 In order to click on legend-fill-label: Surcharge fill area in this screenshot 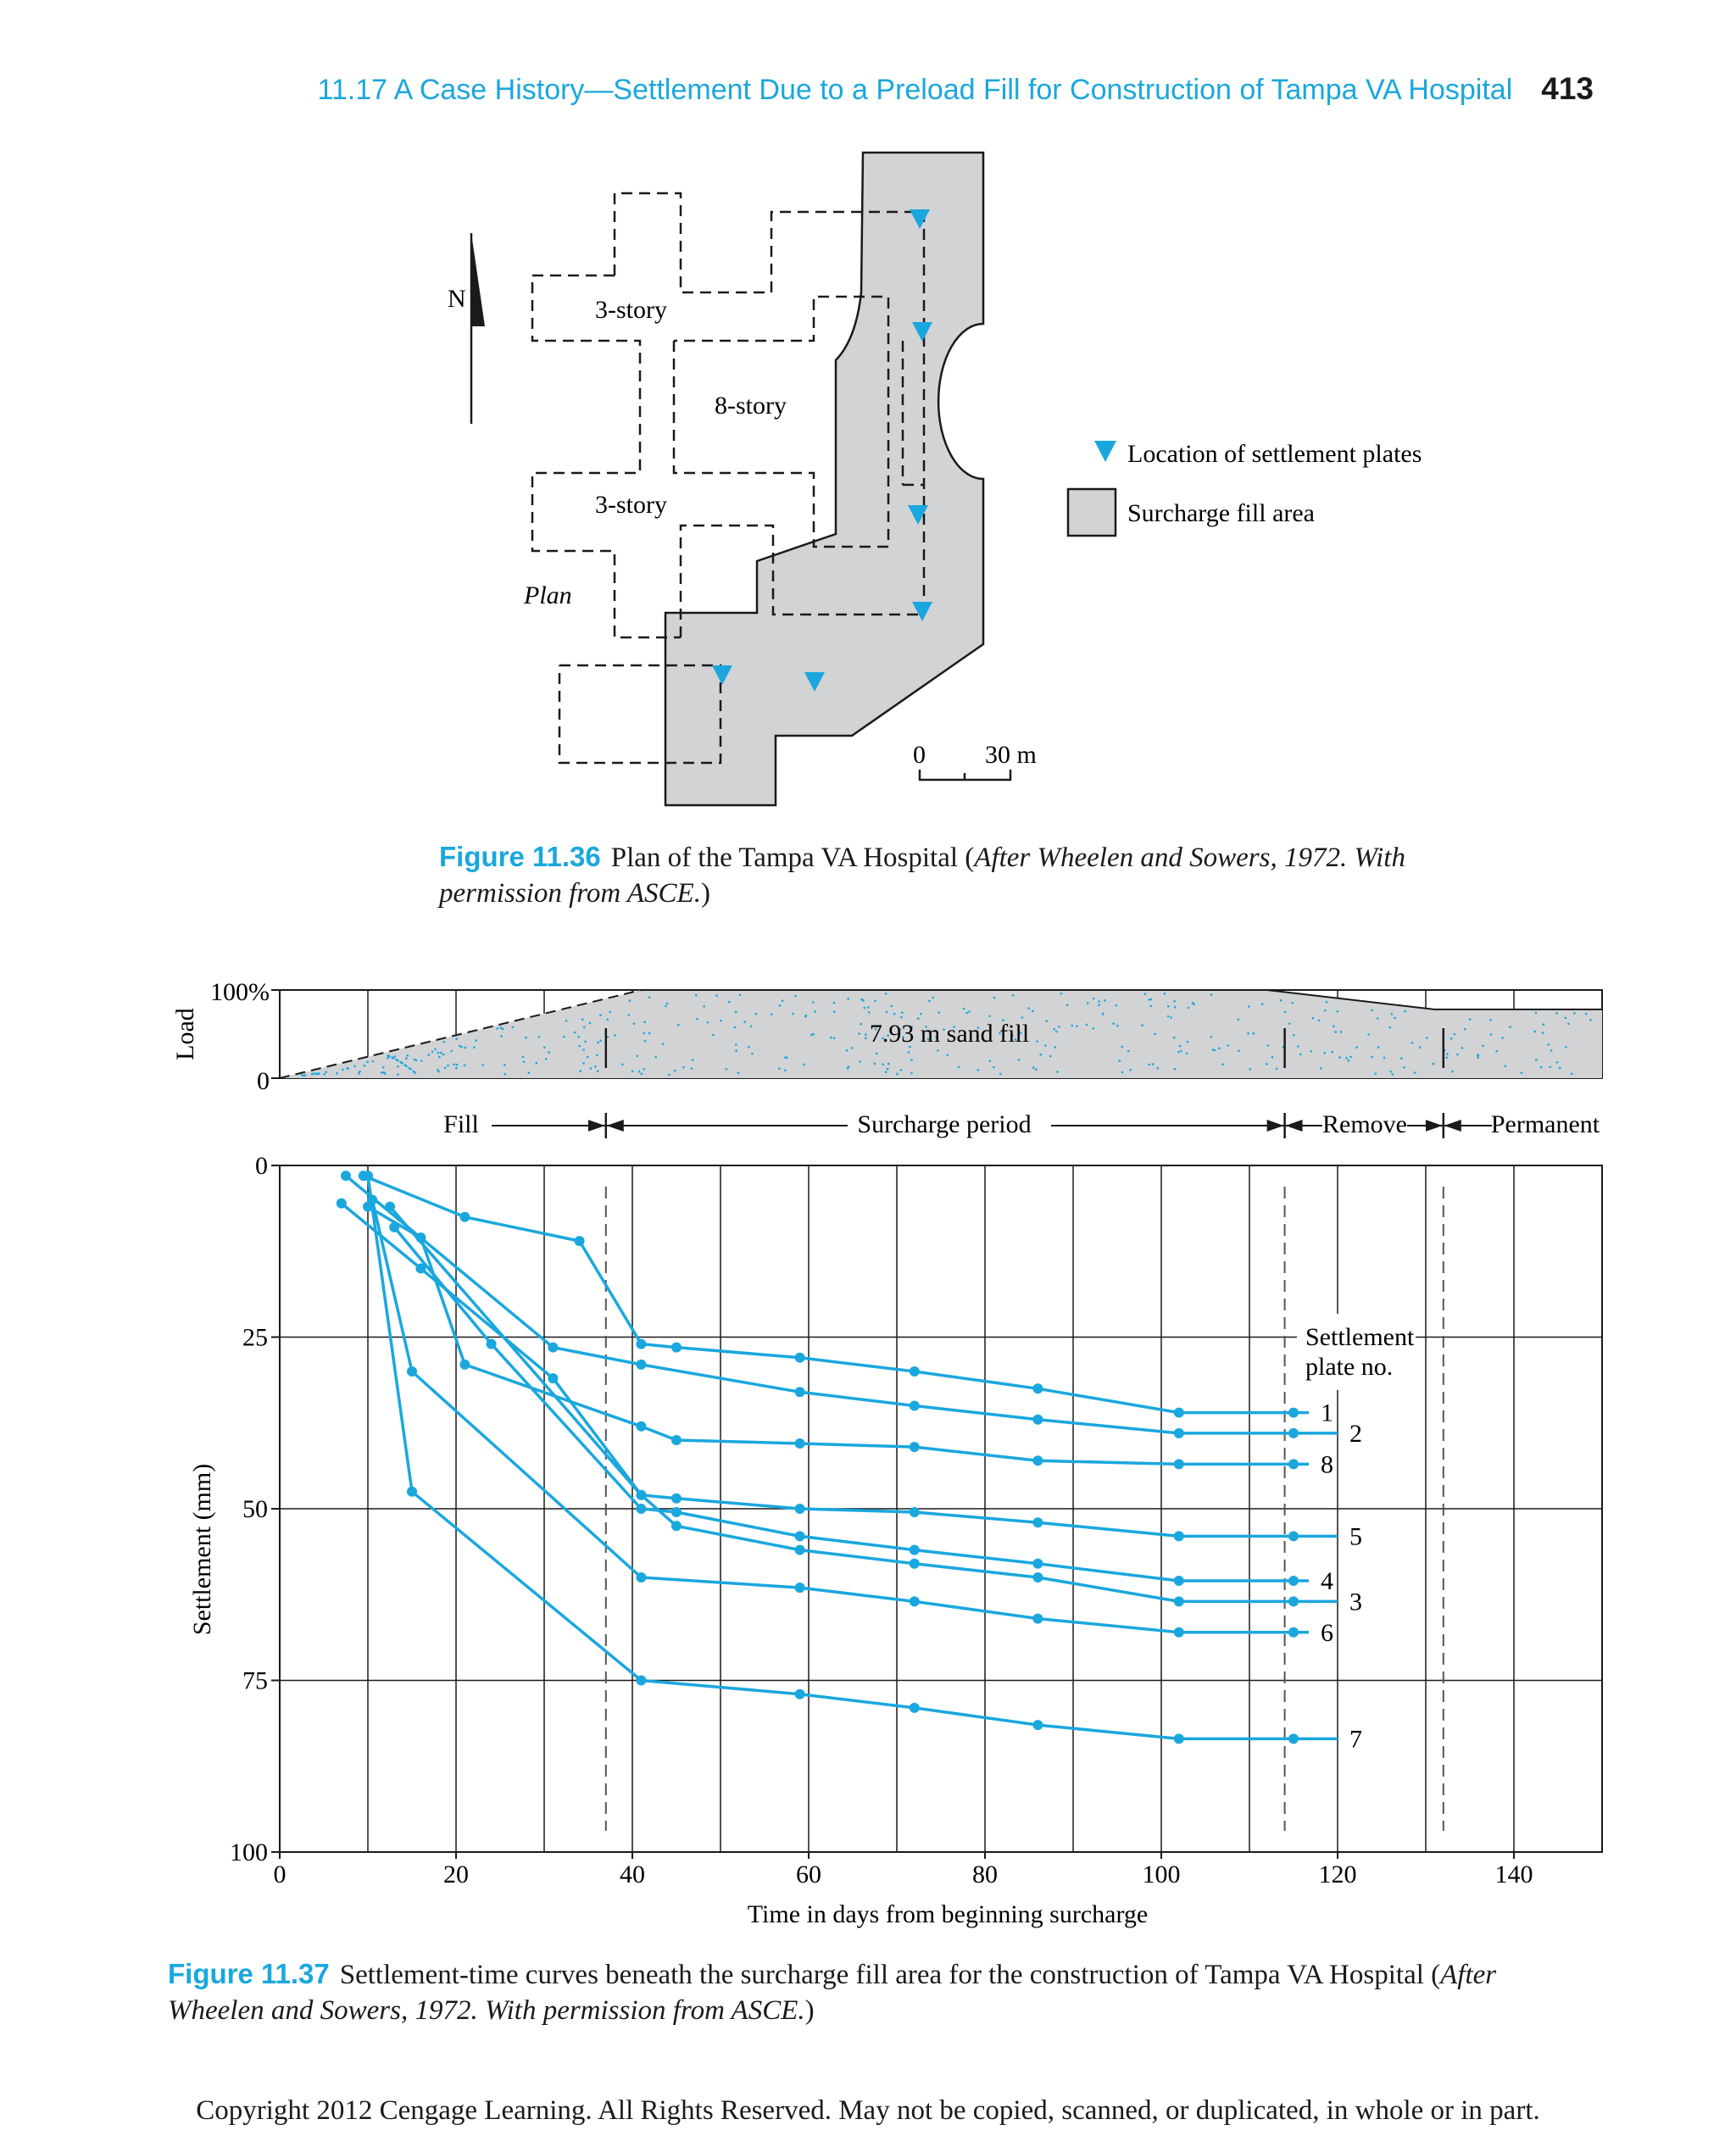, I will do `click(1221, 513)`.